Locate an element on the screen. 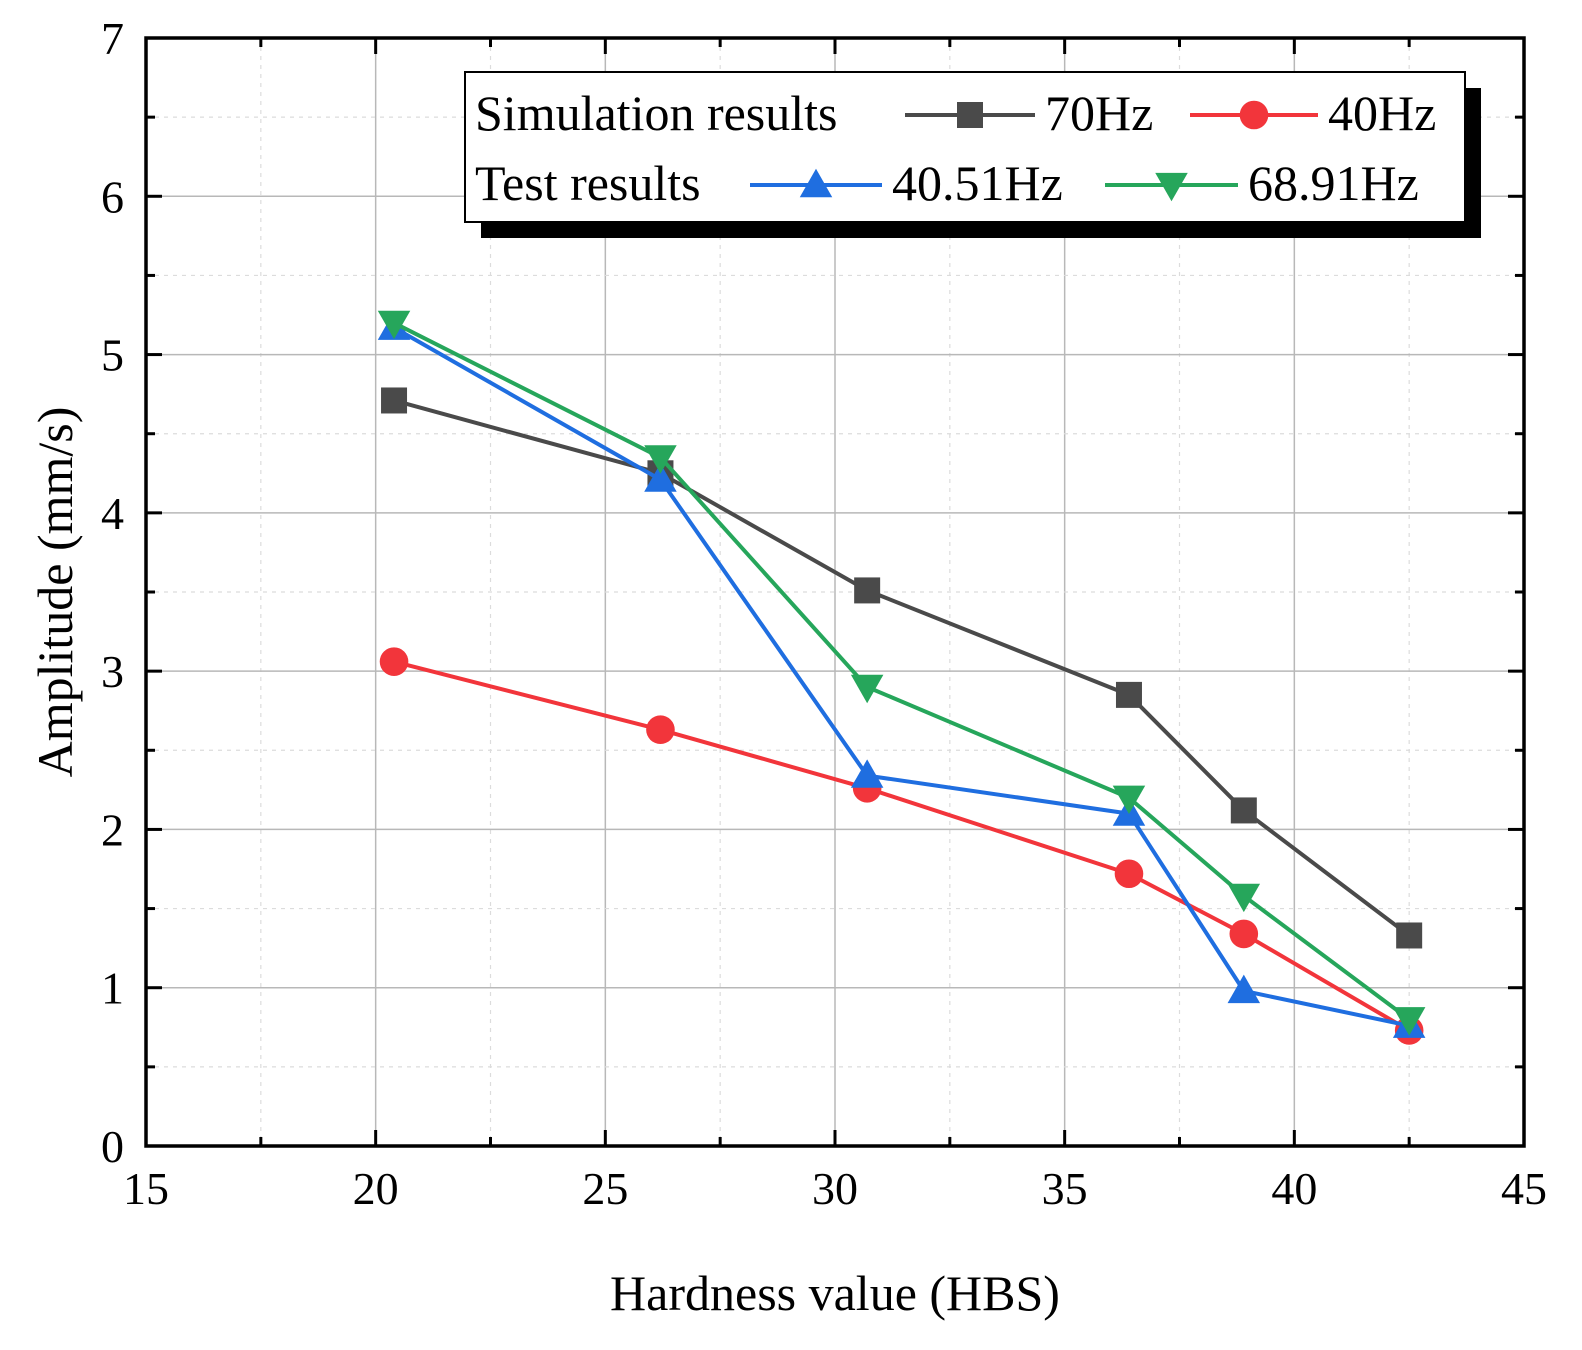  y-tick-label: 1 is located at coordinates (112, 988).